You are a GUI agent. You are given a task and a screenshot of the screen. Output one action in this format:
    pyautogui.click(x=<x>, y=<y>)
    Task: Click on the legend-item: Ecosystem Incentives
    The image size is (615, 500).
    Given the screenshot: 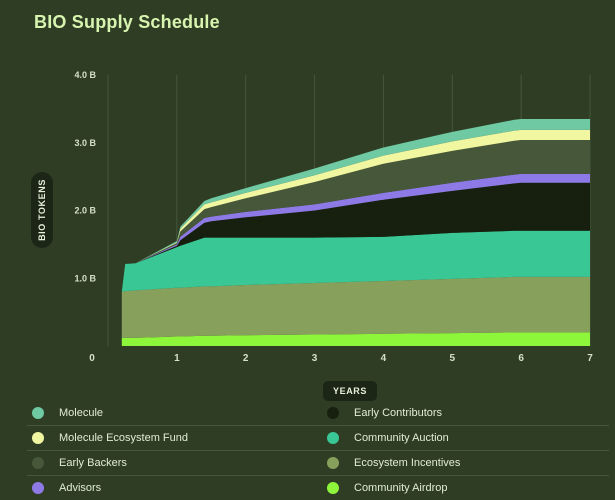 What is the action you would take?
    pyautogui.click(x=465, y=463)
    